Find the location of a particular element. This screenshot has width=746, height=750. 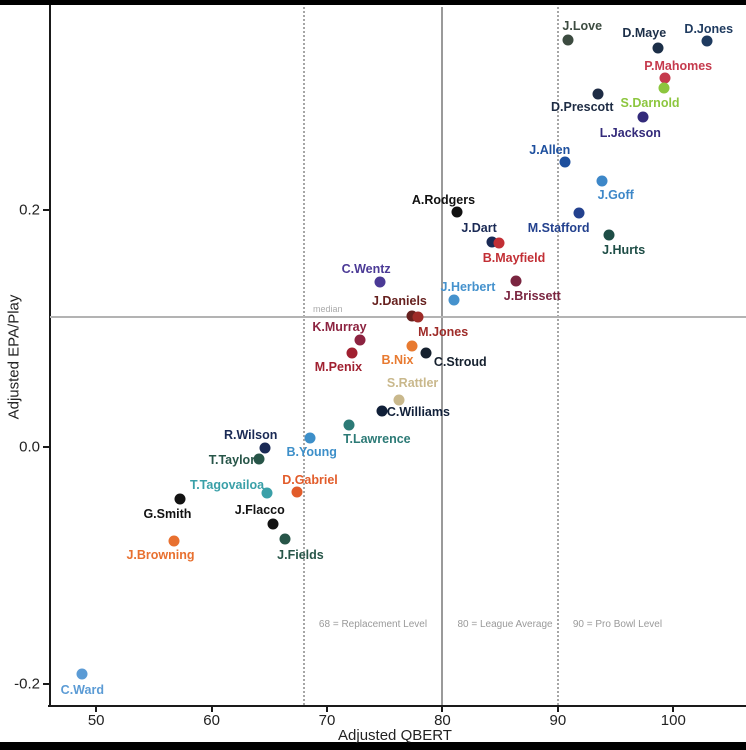

data-point-label-t-lawrence: T.Lawrence is located at coordinates (377, 439).